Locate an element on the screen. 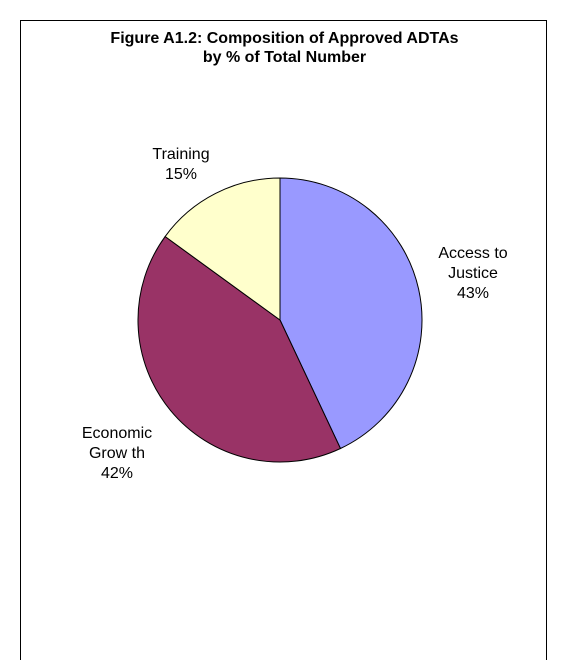 Image resolution: width=568 pixels, height=660 pixels. slice-label-access-to-justice-line-2: Justice is located at coordinates (473, 273).